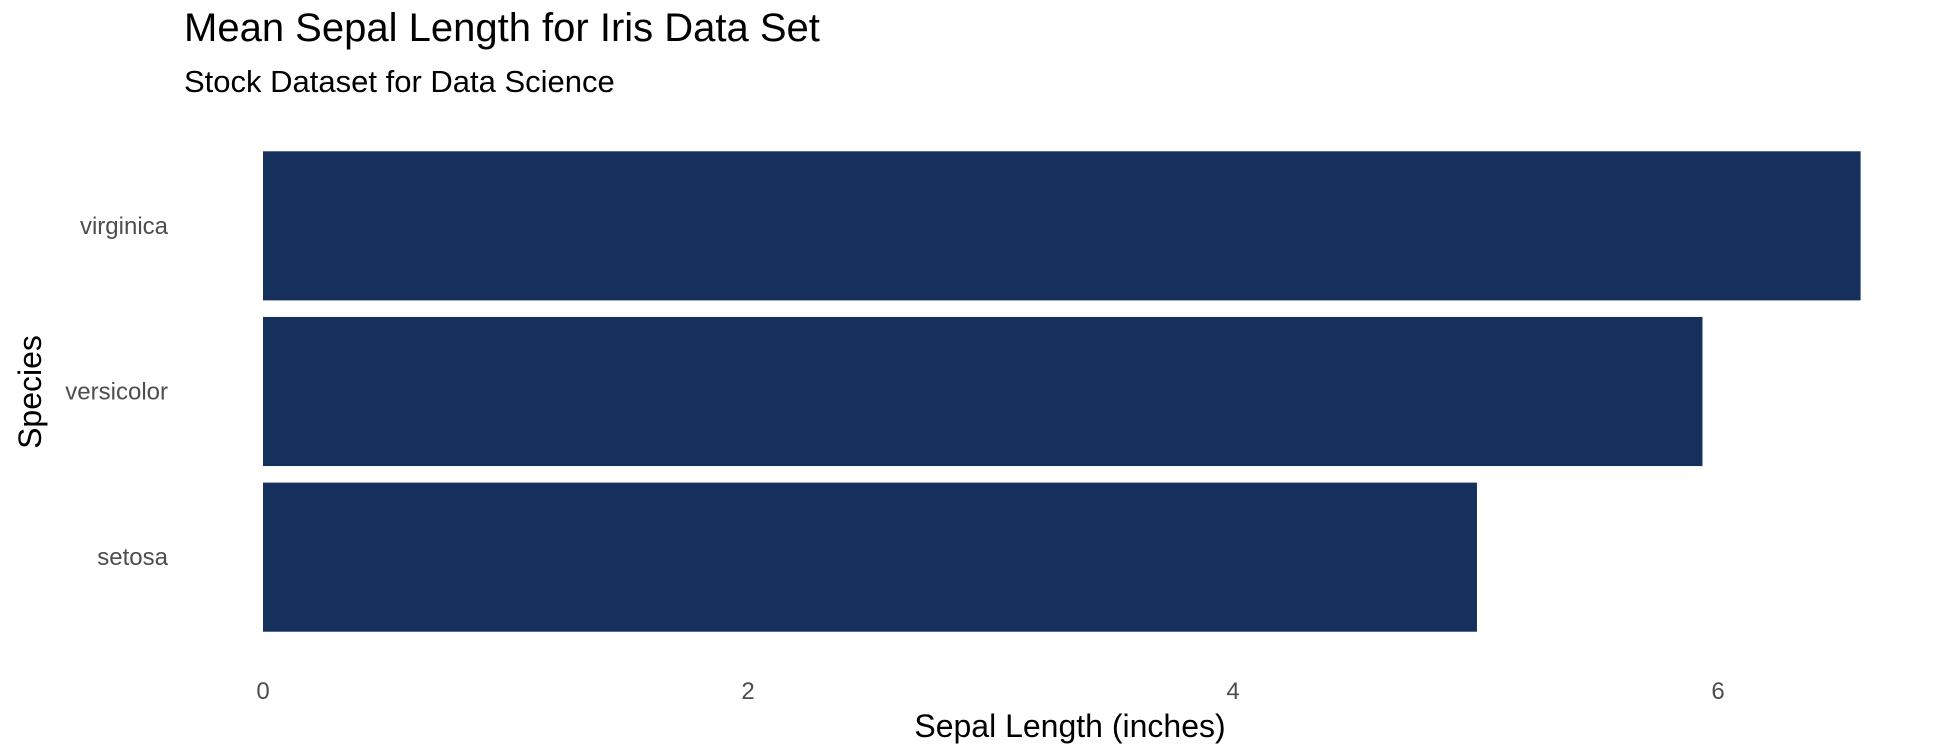 Image resolution: width=1944 pixels, height=756 pixels. I want to click on chart-subtitle: Stock Dataset for Data Science, so click(399, 81).